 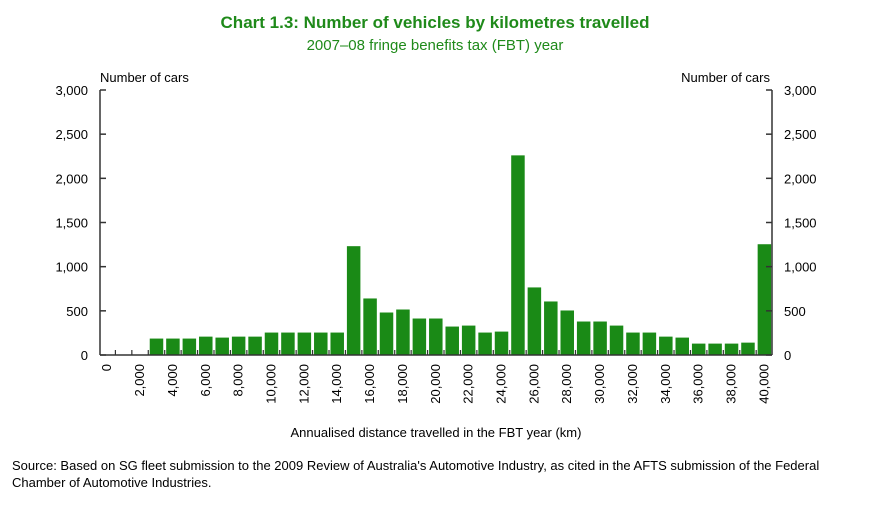 I want to click on x-tick-label: 32,000, so click(x=632, y=384).